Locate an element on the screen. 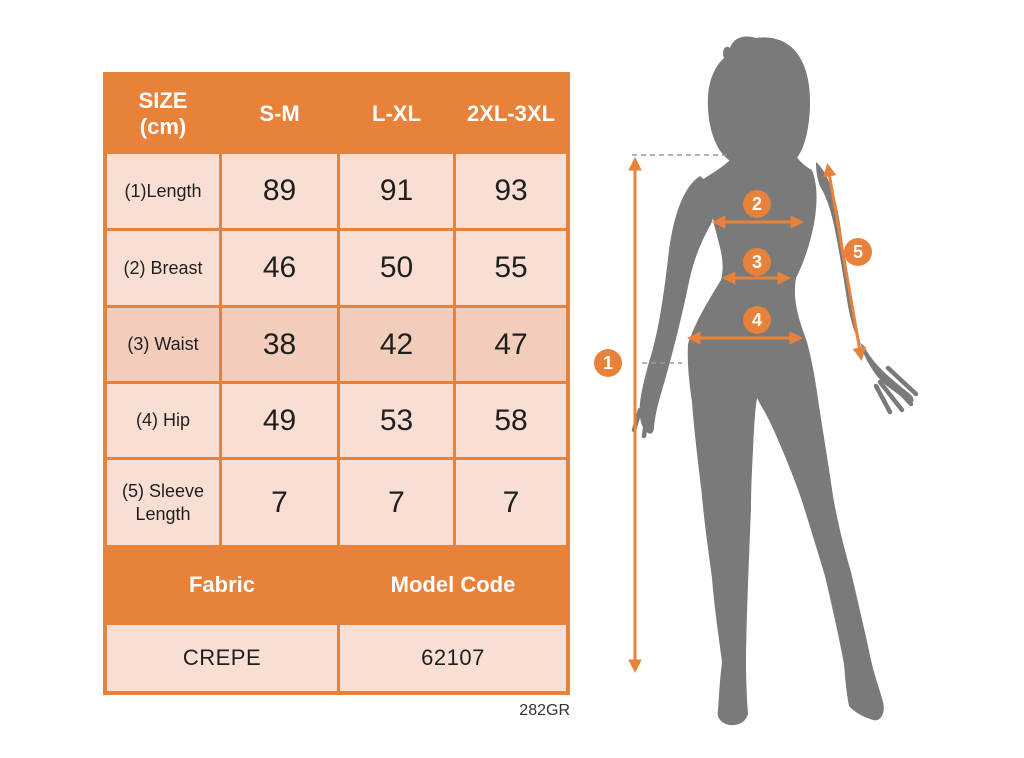 The width and height of the screenshot is (1024, 758). breast-s-m: 46 is located at coordinates (279, 268).